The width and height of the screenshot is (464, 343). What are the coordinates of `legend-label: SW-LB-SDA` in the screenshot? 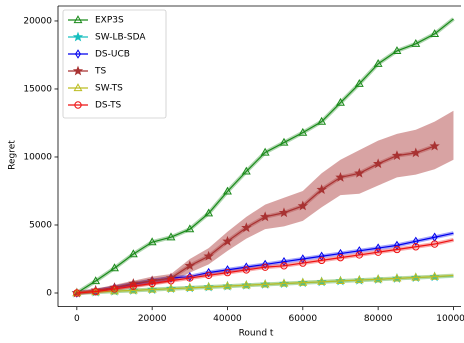 It's located at (120, 38).